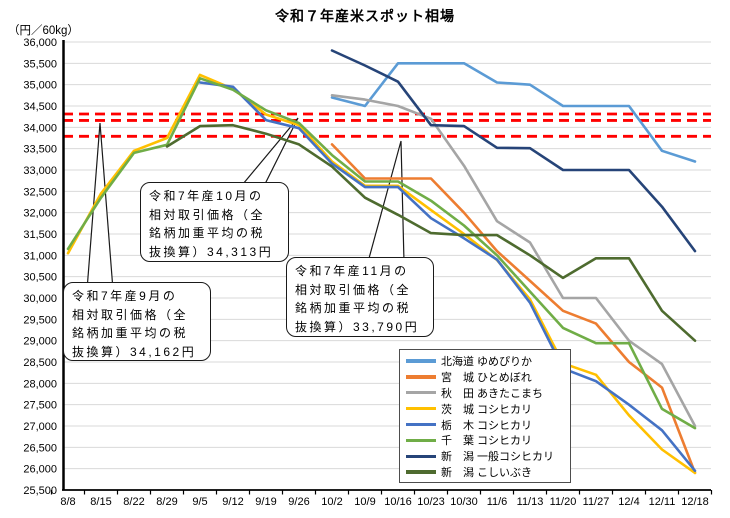 The height and width of the screenshot is (518, 730). Describe the element at coordinates (40, 150) in the screenshot. I see `y-axis-tick-label: 33,500` at that location.